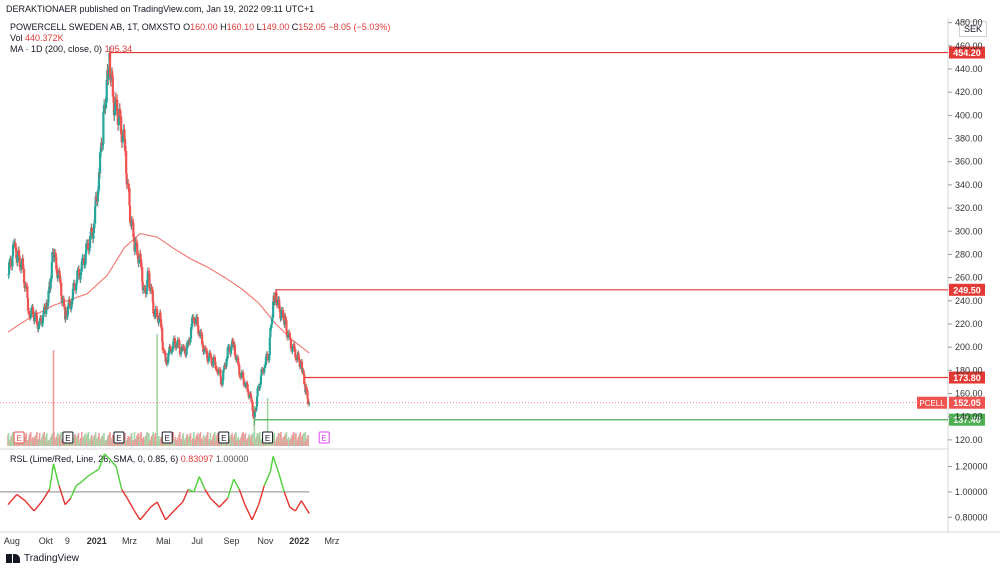  Describe the element at coordinates (969, 394) in the screenshot. I see `y-tick-label: 160.00` at that location.